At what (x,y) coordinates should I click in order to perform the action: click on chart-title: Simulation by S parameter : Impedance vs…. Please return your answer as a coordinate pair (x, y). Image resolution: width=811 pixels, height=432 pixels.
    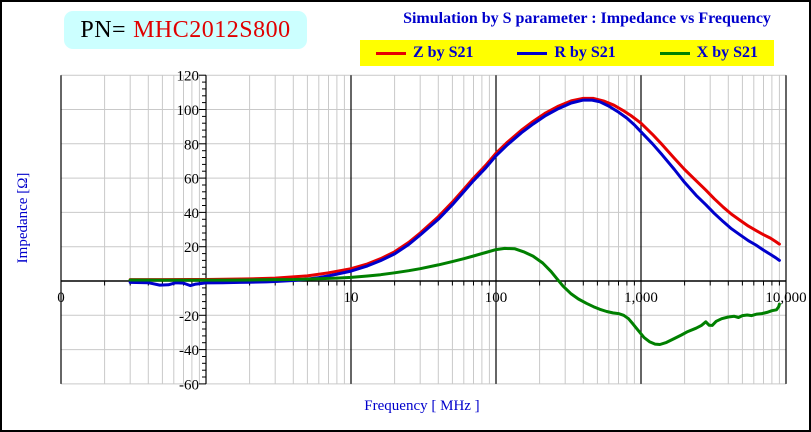
    Looking at the image, I should click on (587, 18).